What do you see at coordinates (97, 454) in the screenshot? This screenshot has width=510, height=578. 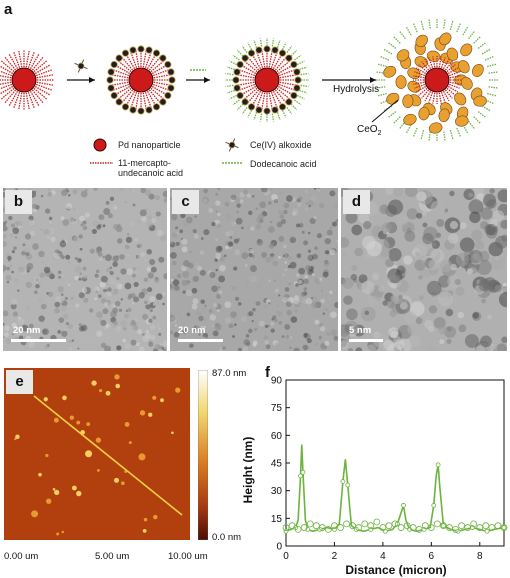 I see `afm-texture` at bounding box center [97, 454].